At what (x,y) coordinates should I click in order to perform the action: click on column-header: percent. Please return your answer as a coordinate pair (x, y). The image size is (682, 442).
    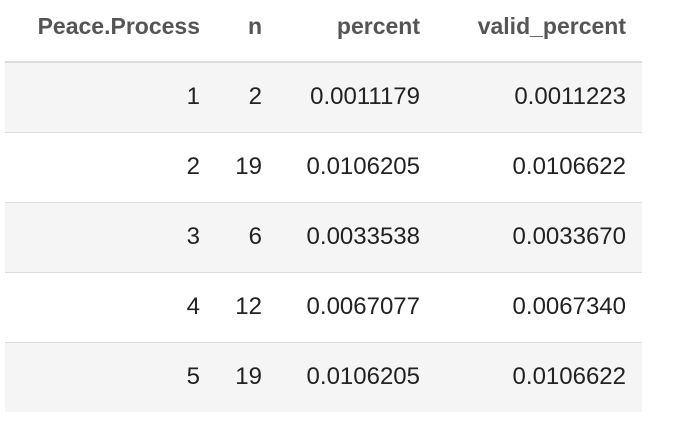
    Looking at the image, I should click on (357, 31).